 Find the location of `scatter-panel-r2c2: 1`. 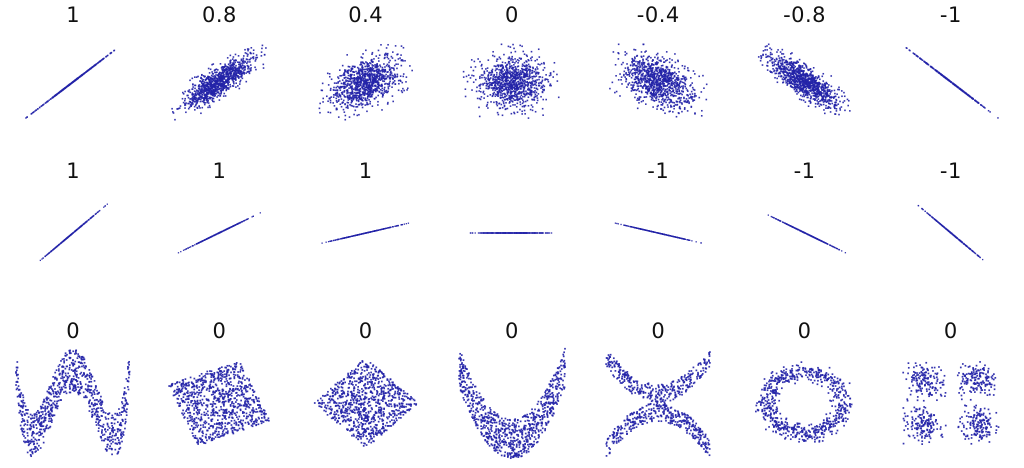

scatter-panel-r2c2: 1 is located at coordinates (219, 225).